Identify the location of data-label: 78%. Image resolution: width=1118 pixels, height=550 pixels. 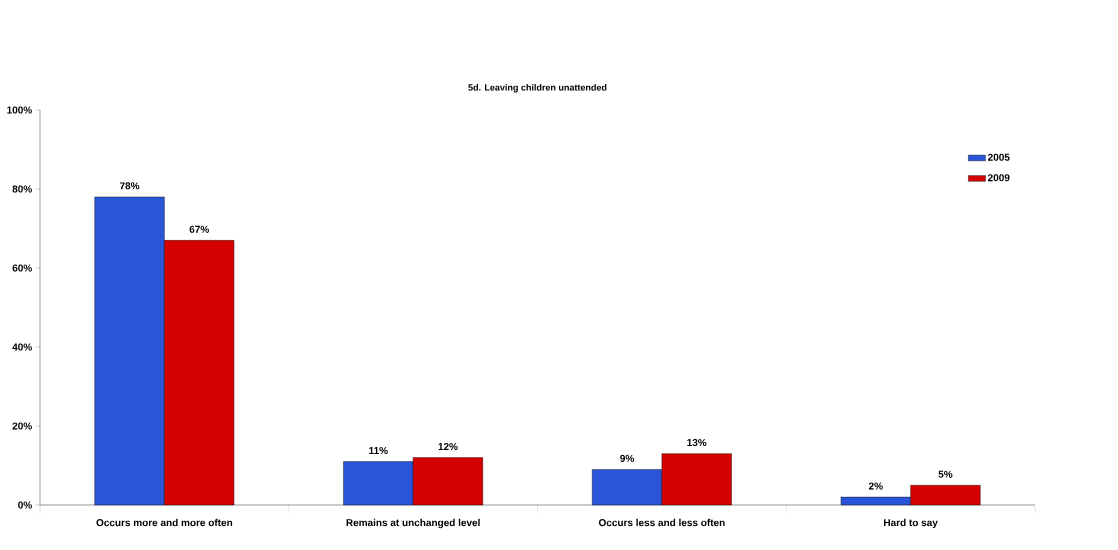
(129, 186).